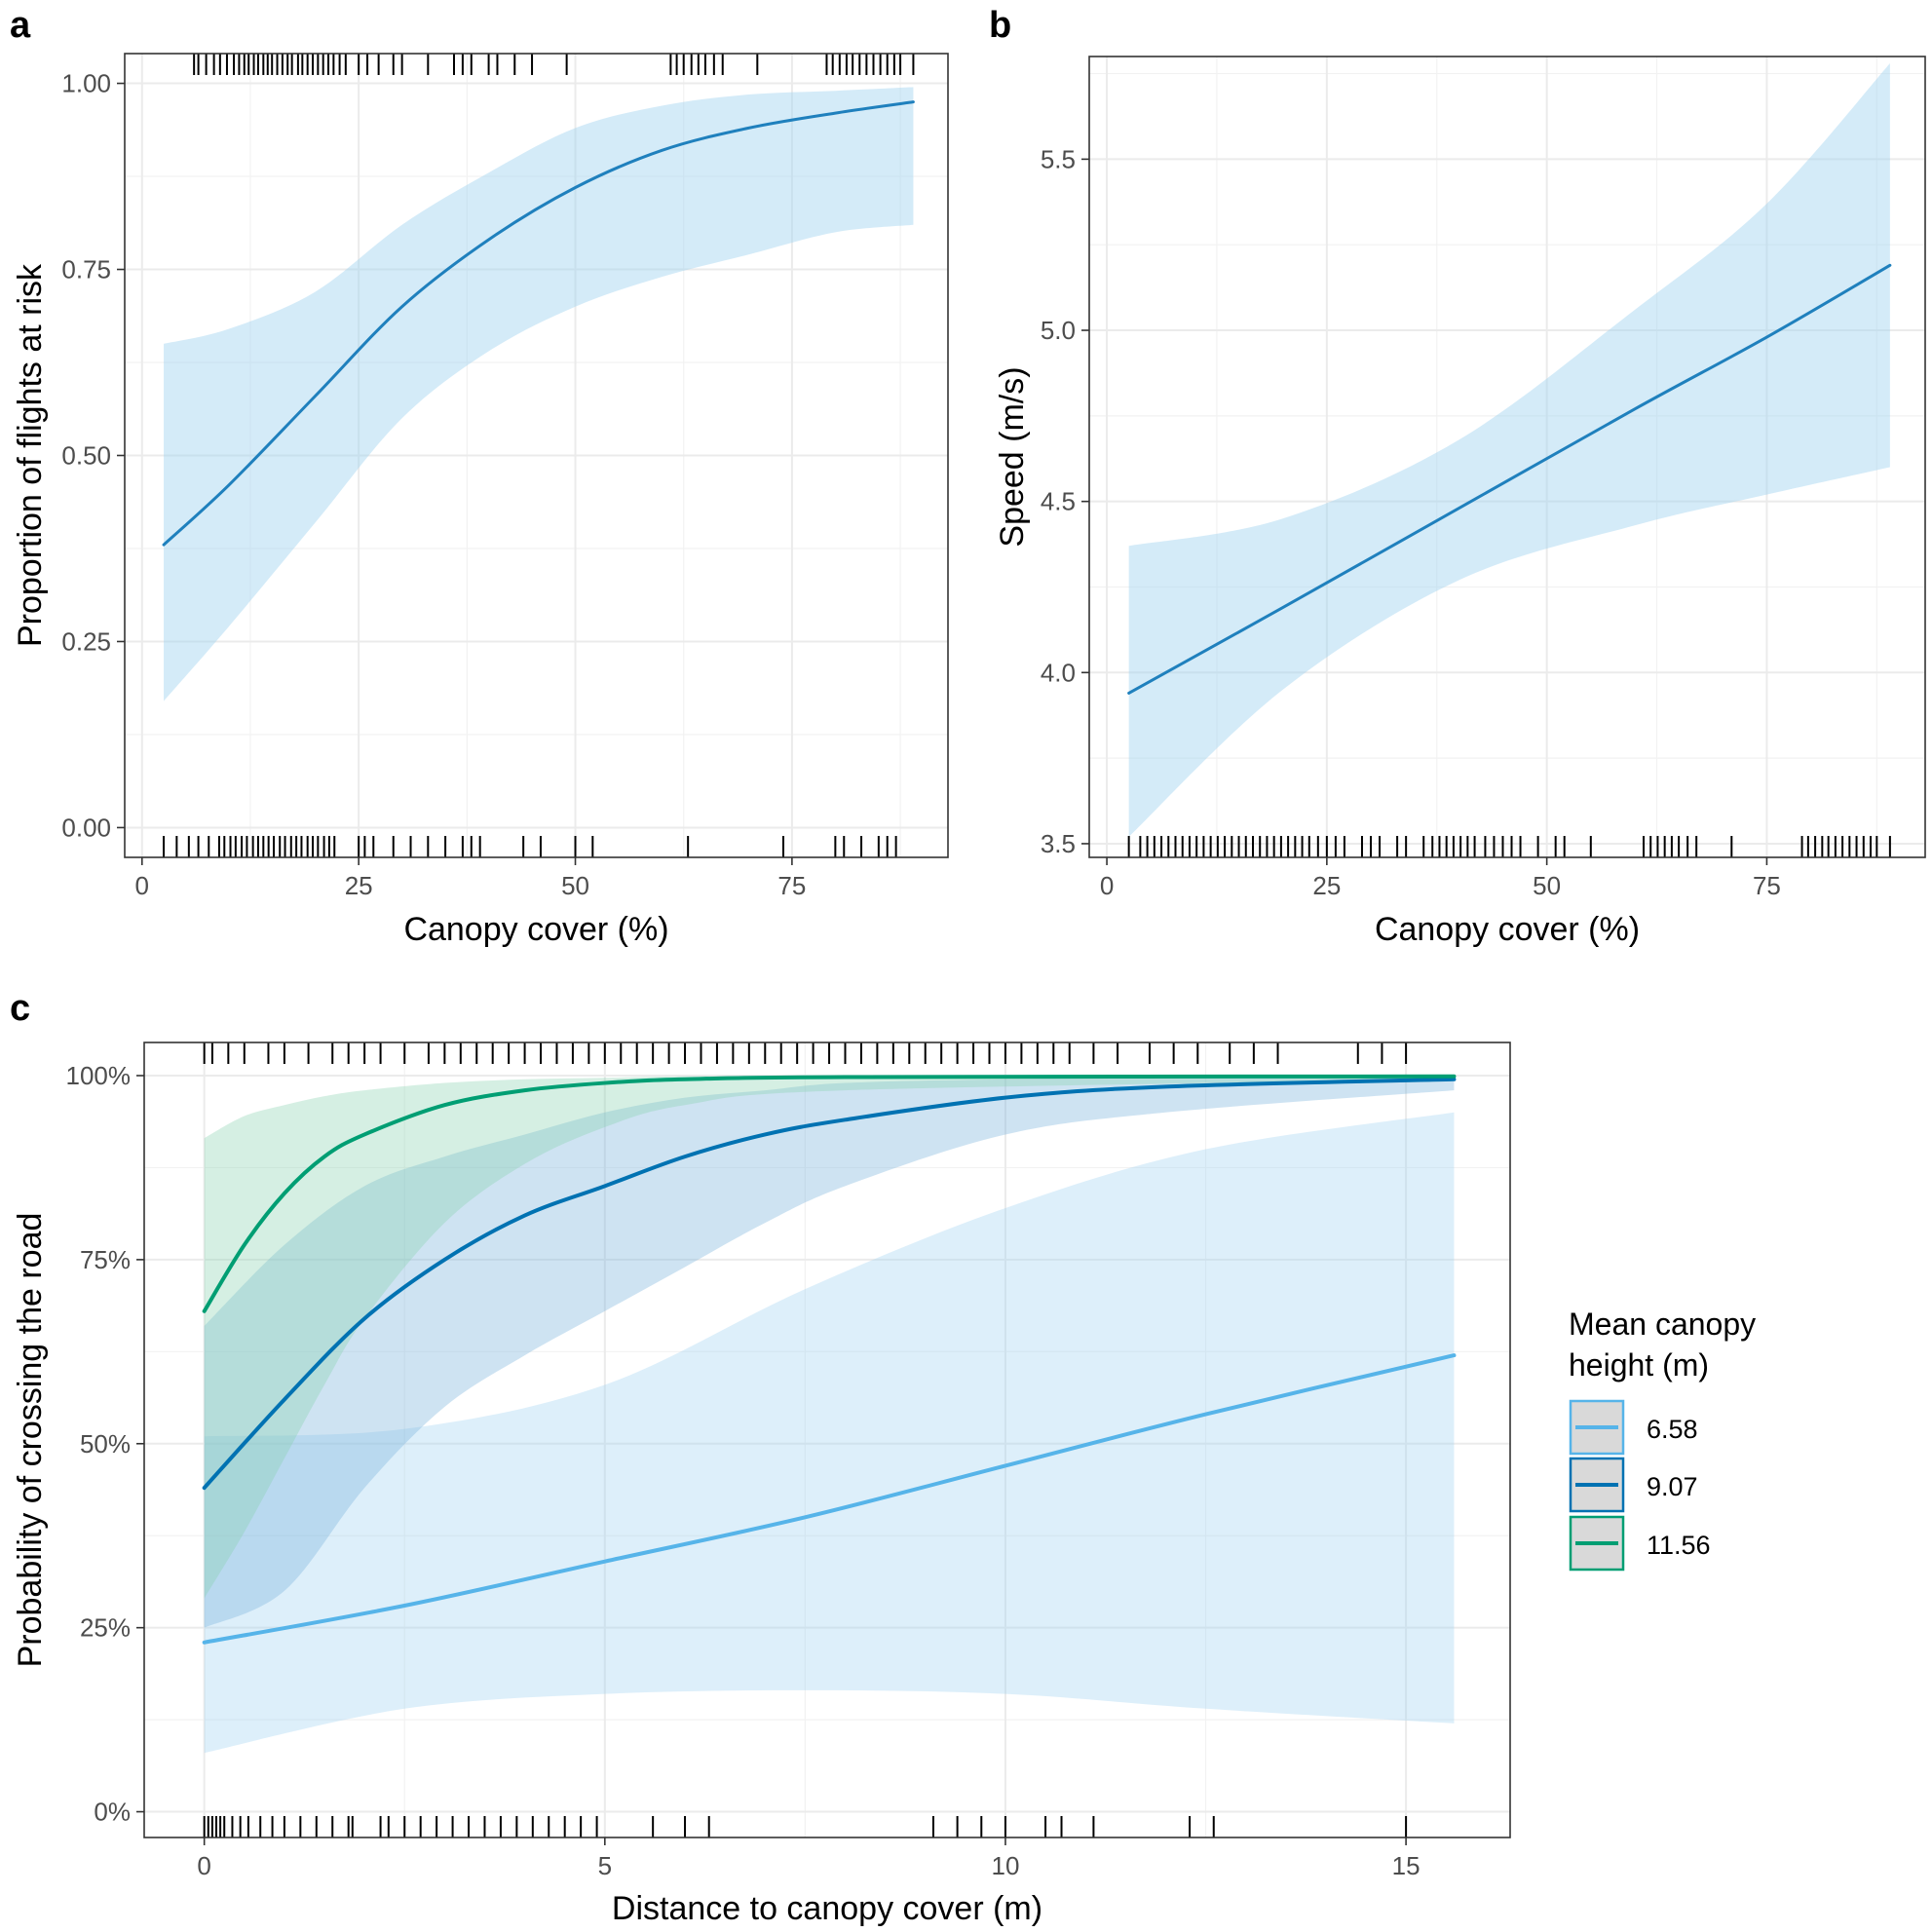  I want to click on legend-label-6-58: 6.58, so click(1672, 1429).